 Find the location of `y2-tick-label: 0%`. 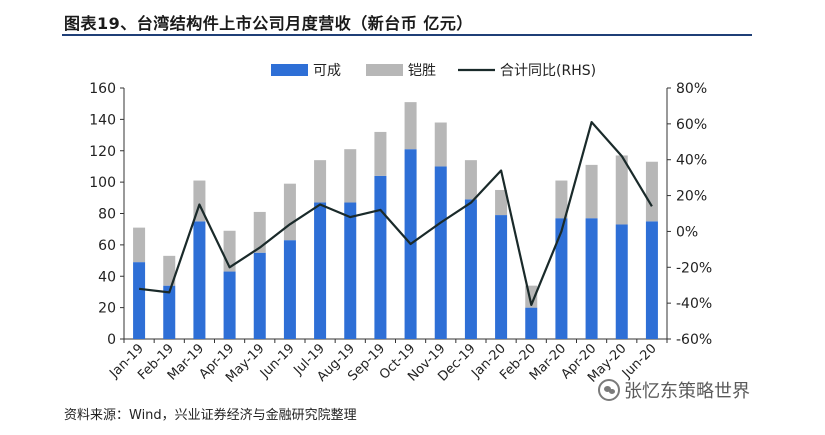

y2-tick-label: 0% is located at coordinates (687, 232).